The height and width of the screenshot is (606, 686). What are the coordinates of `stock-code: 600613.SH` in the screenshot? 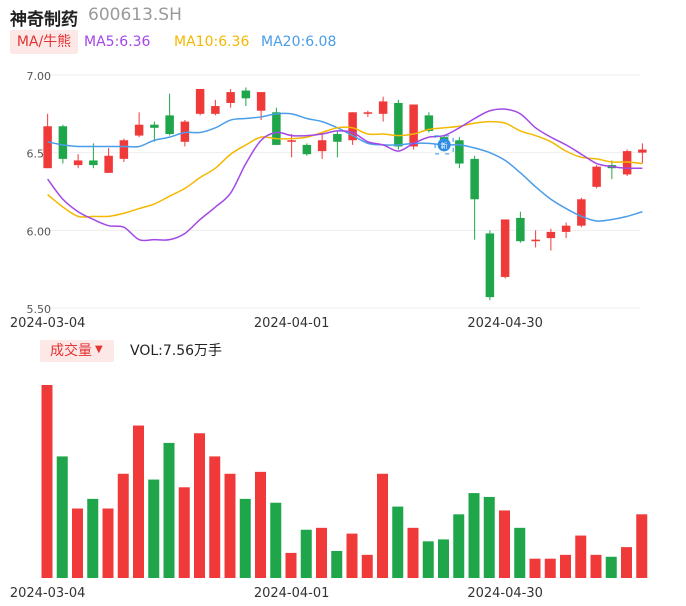 It's located at (135, 15).